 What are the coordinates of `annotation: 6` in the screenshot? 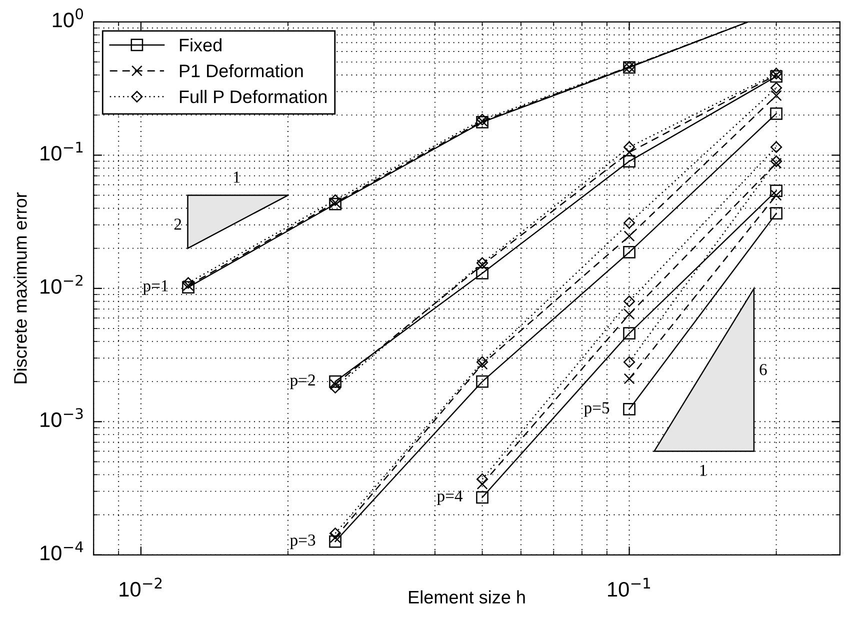 It's located at (763, 370).